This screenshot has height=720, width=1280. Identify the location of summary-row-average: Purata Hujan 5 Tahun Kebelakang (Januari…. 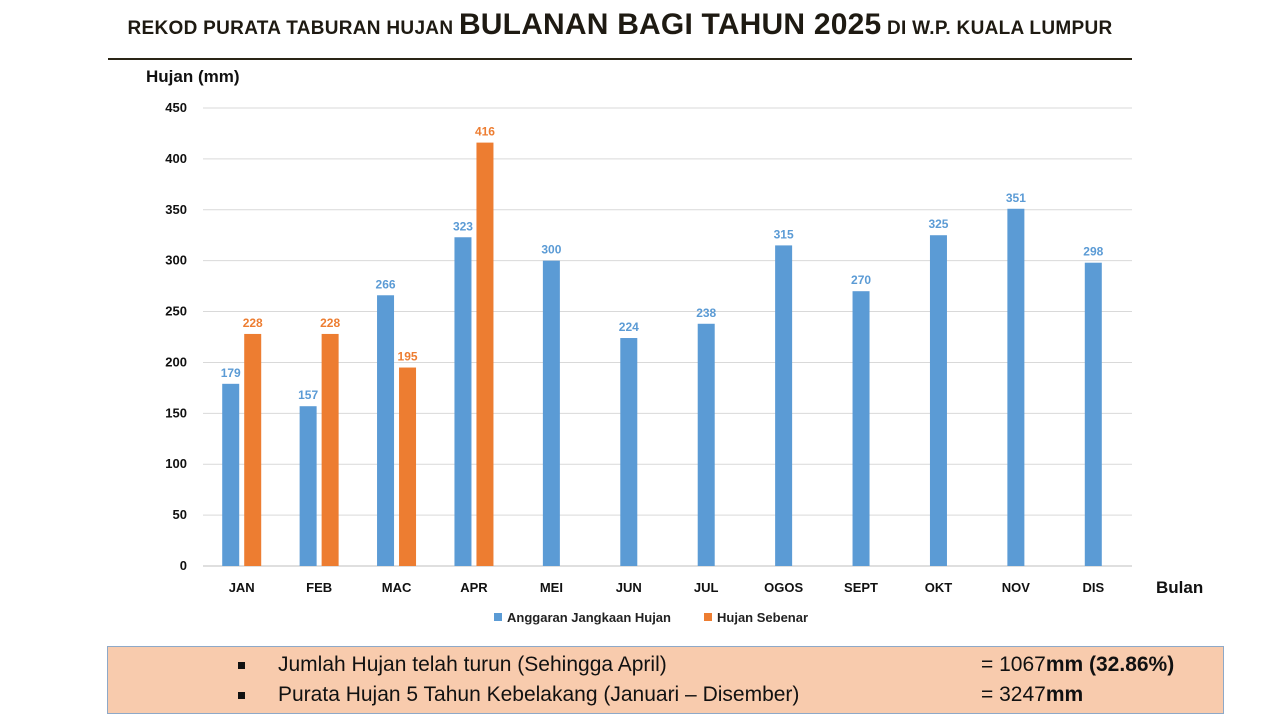
(665, 696).